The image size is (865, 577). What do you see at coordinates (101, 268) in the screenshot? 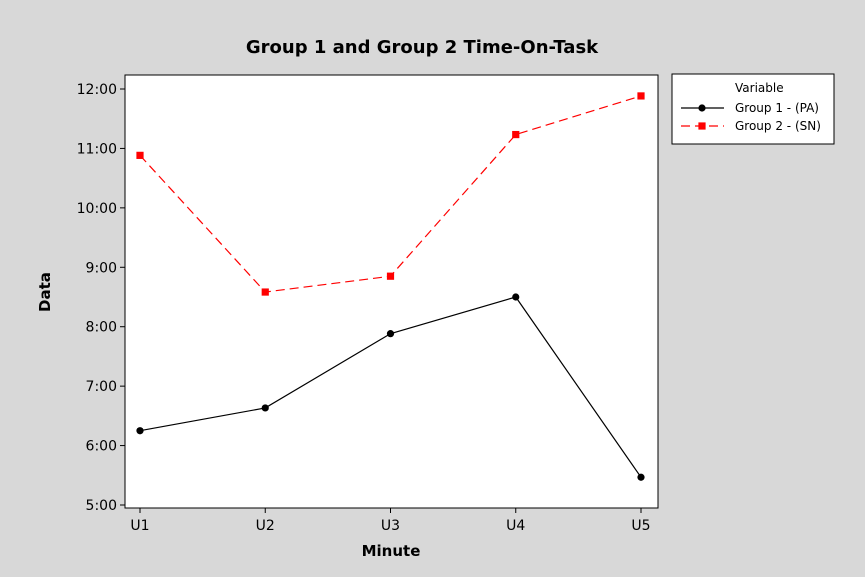
I see `y-tick-label: 9:00` at bounding box center [101, 268].